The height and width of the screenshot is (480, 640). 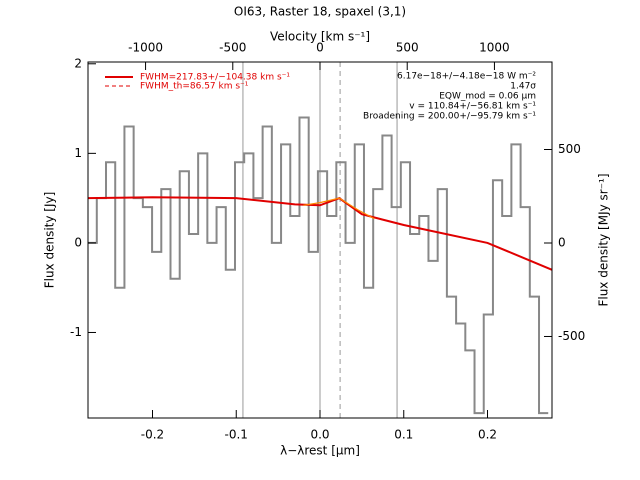 What do you see at coordinates (215, 78) in the screenshot?
I see `legend-label: FWHM=217.83+/−104.38 km s⁻¹` at bounding box center [215, 78].